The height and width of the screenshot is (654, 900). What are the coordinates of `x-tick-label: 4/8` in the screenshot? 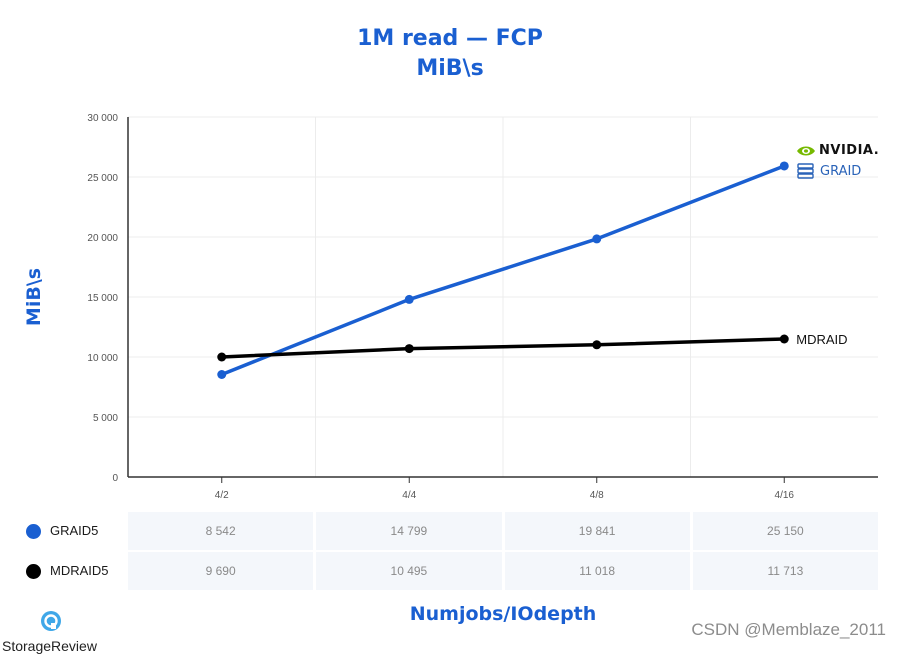 It's located at (597, 495).